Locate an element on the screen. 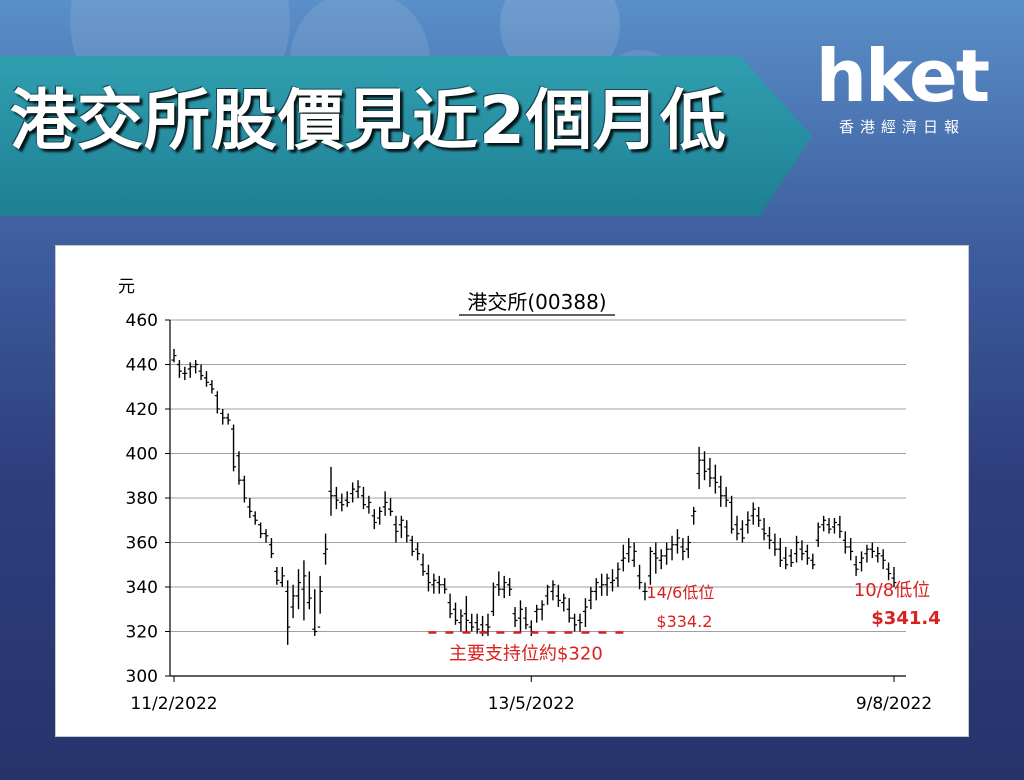 This screenshot has width=1024, height=780. support-label: 主要支持位約$320 is located at coordinates (526, 654).